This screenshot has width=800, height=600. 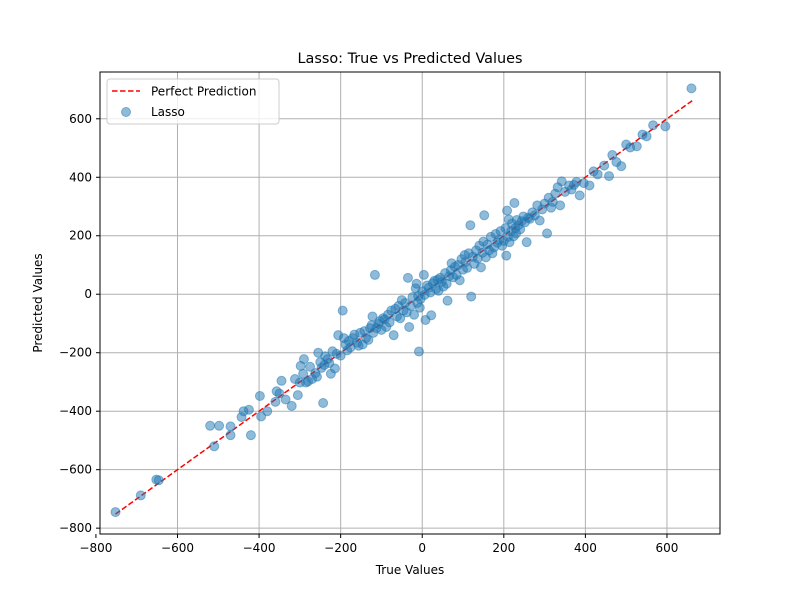 What do you see at coordinates (410, 59) in the screenshot?
I see `chart-title: Lasso: True vs Predicted Values` at bounding box center [410, 59].